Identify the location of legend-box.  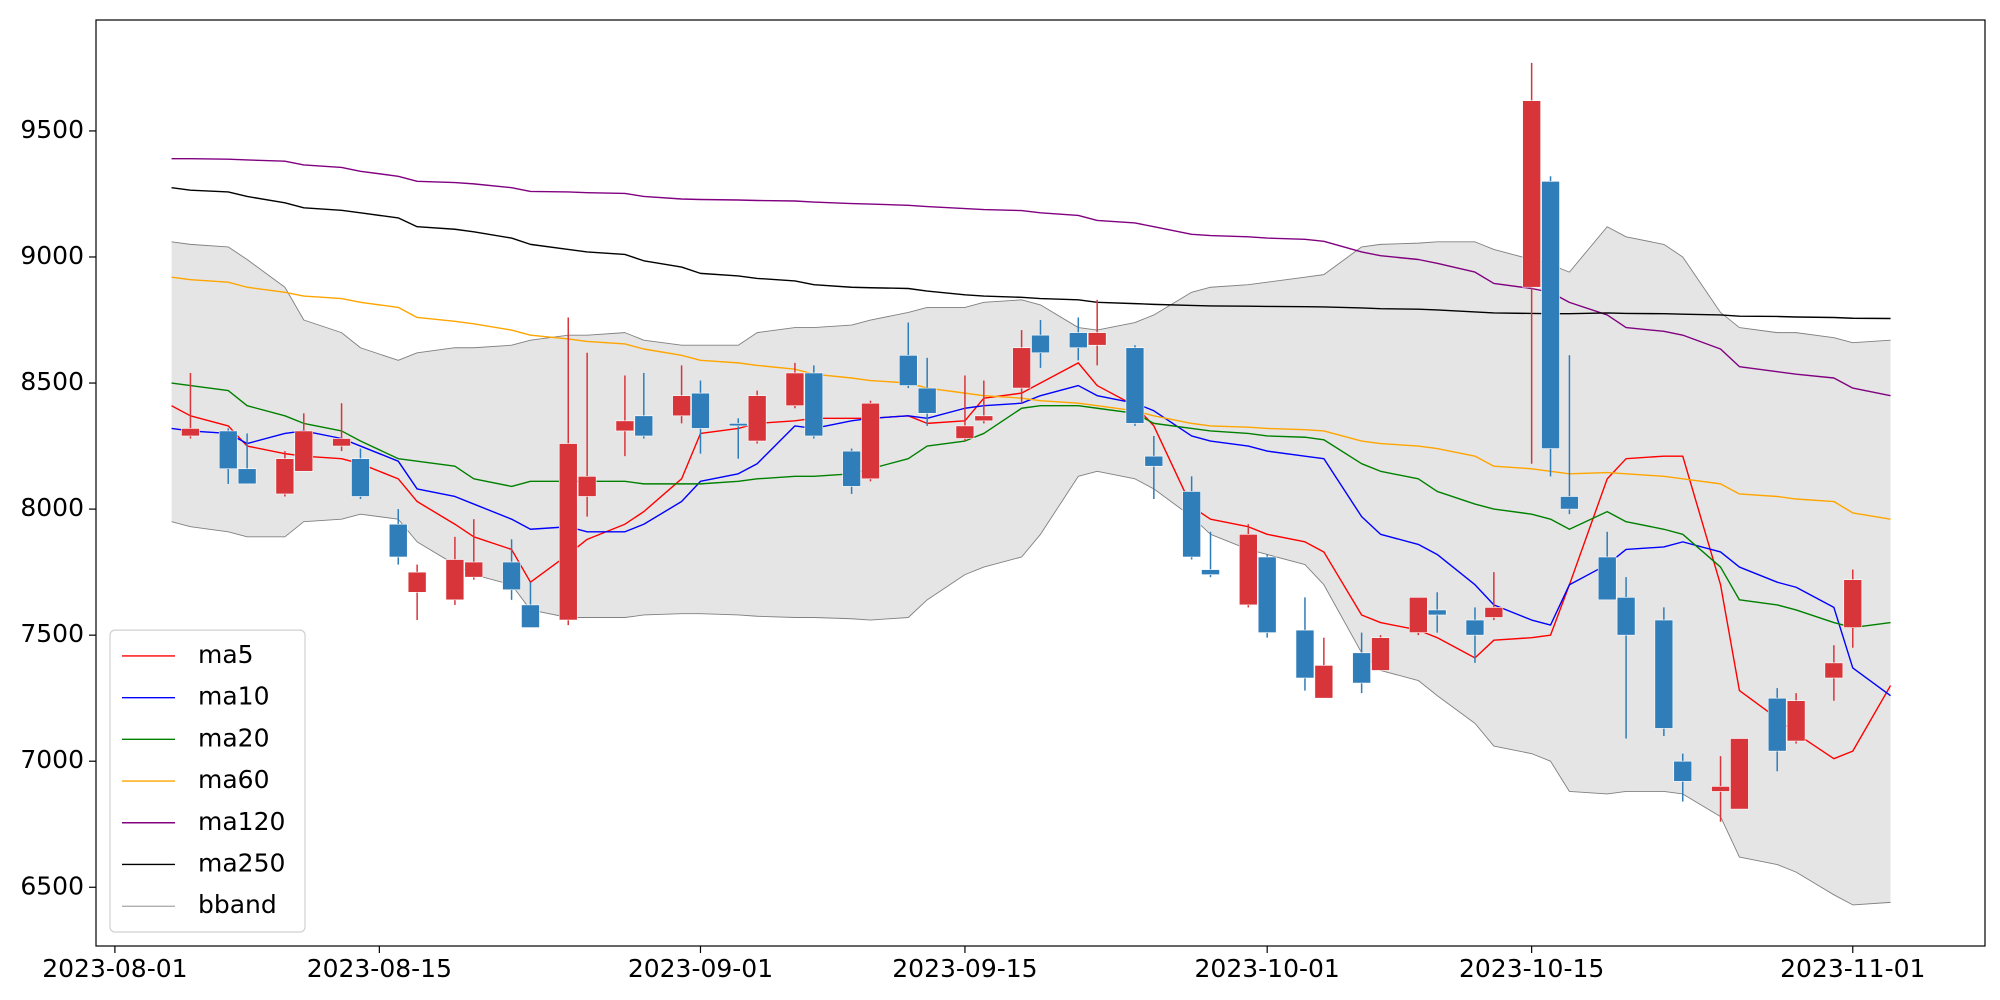
(207, 781).